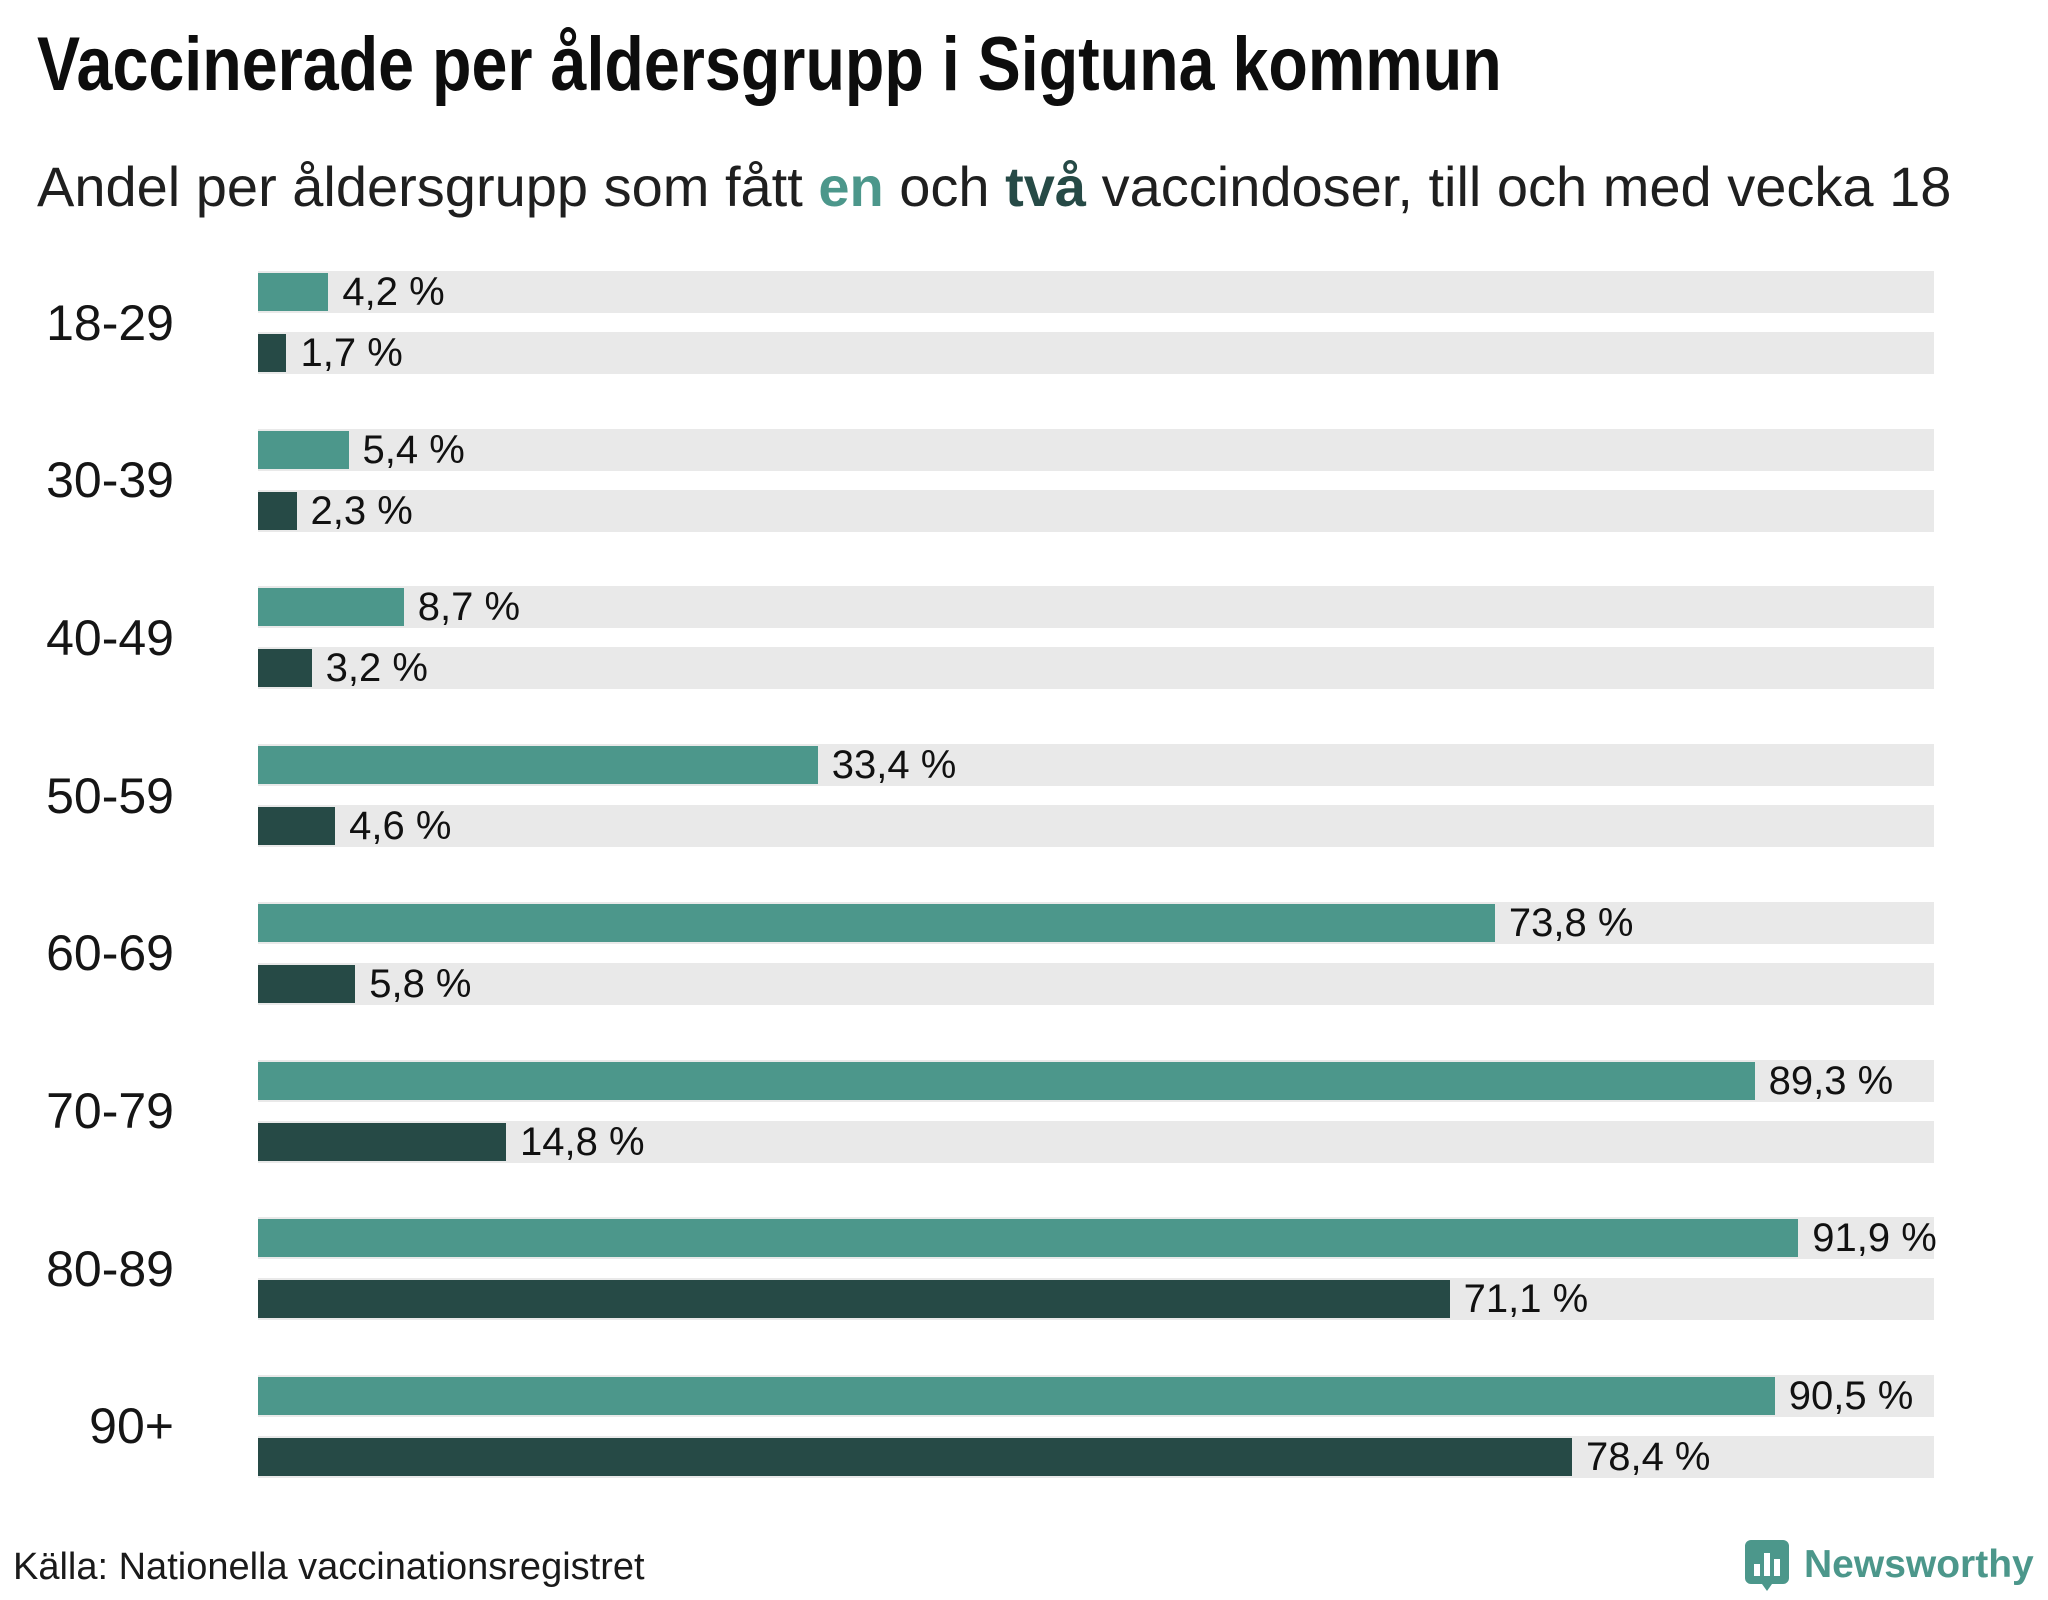 This screenshot has width=2048, height=1600. What do you see at coordinates (329, 1567) in the screenshot?
I see `source-note: Källa: Nationella vaccinationsregistret` at bounding box center [329, 1567].